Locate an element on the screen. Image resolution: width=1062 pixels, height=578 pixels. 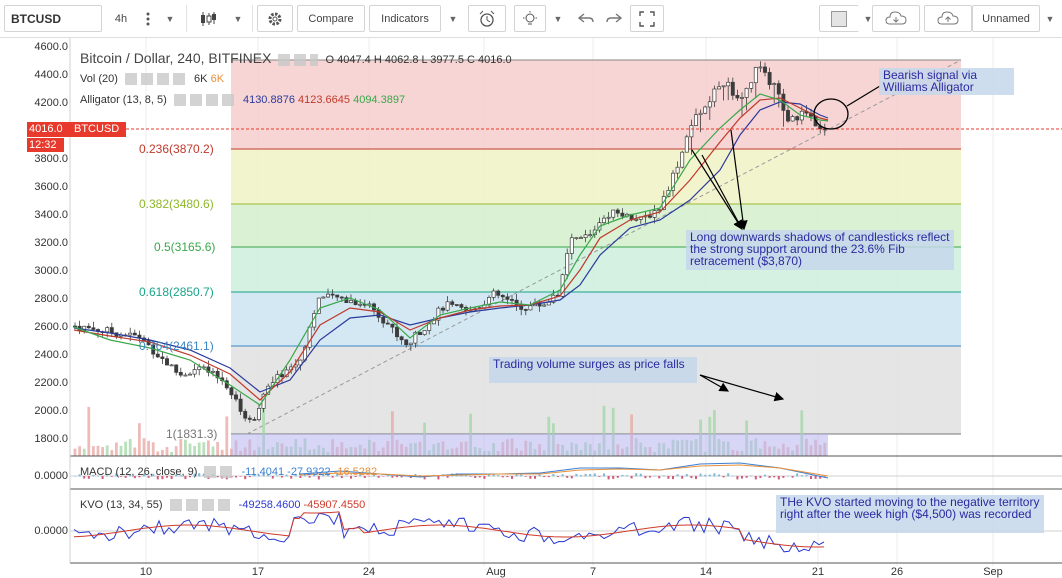
replay-button is located at coordinates (530, 18).